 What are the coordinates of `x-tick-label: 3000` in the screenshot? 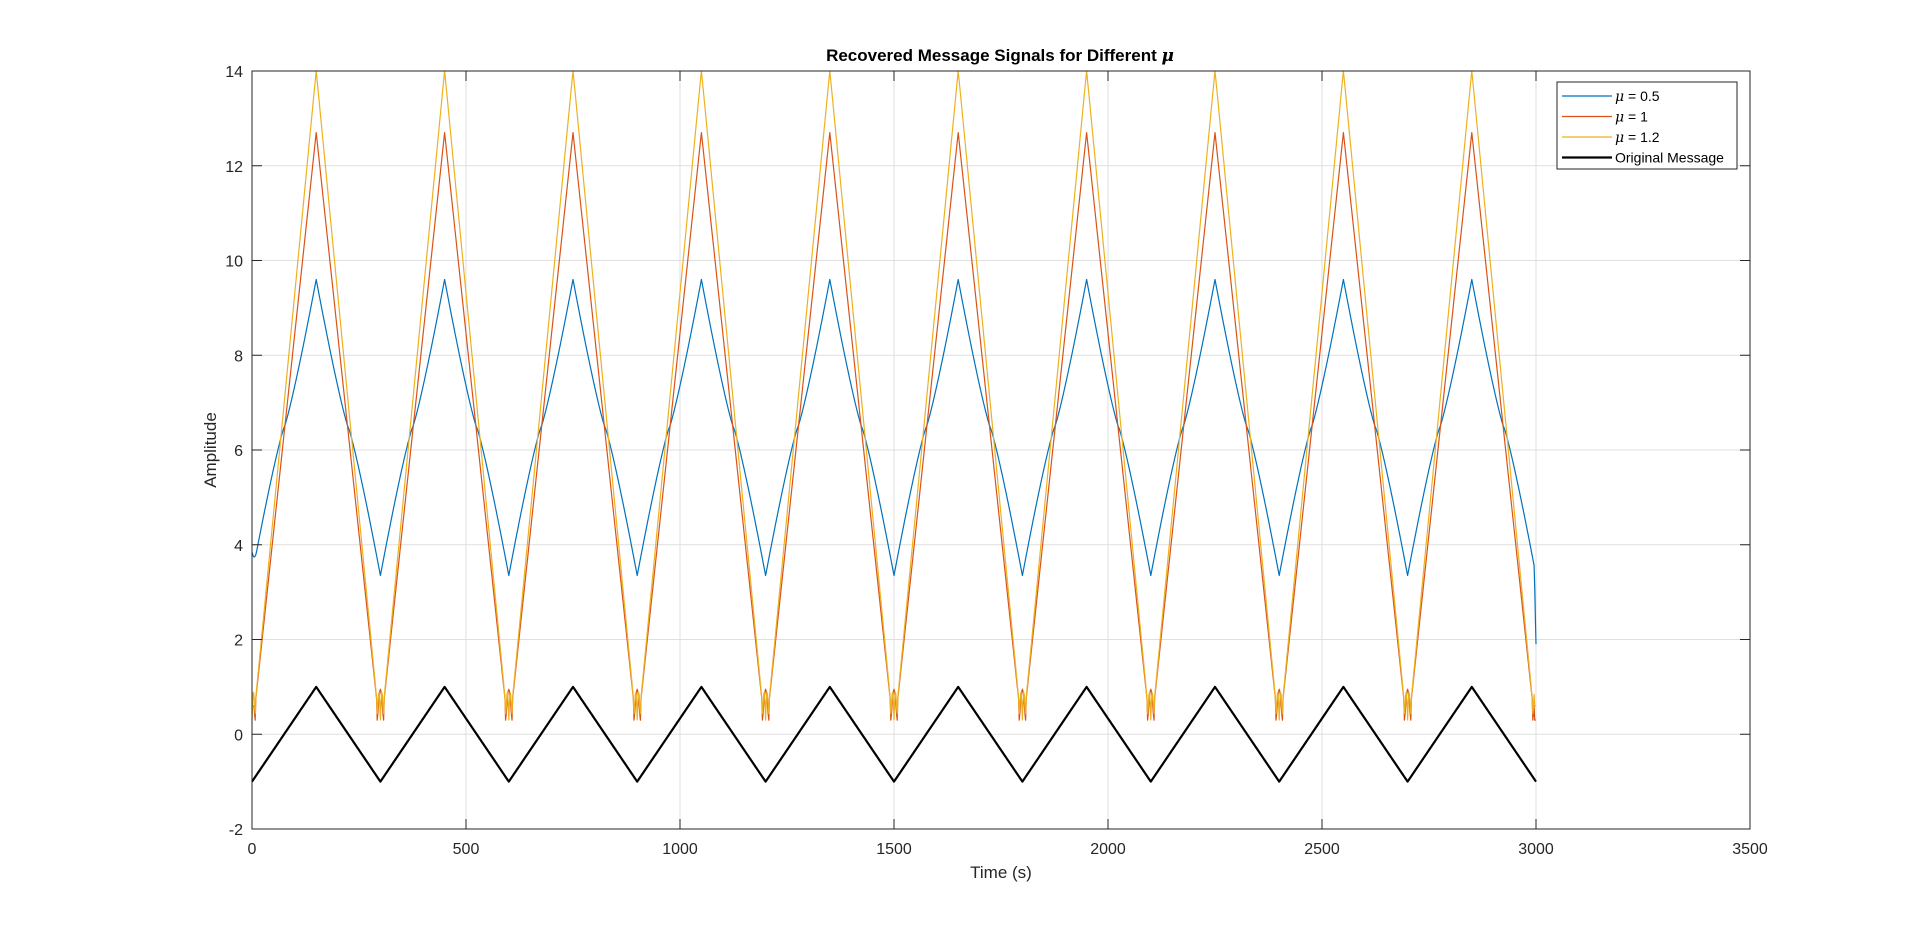 It's located at (1536, 849).